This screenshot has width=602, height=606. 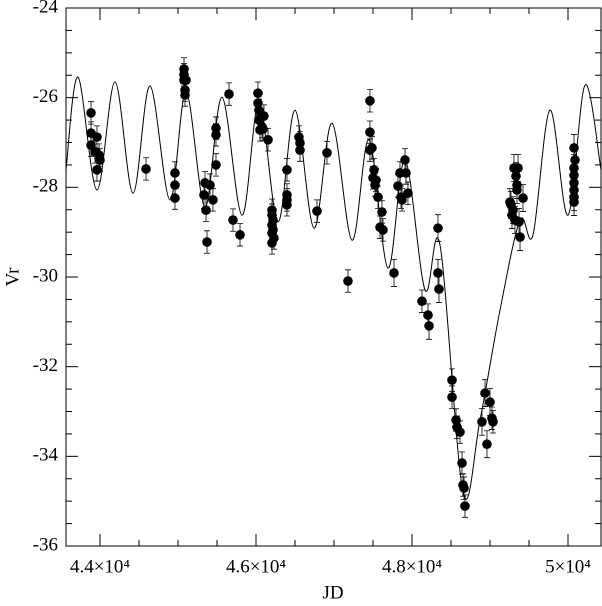 I want to click on x-tick-label: 5×10⁴, so click(x=568, y=566).